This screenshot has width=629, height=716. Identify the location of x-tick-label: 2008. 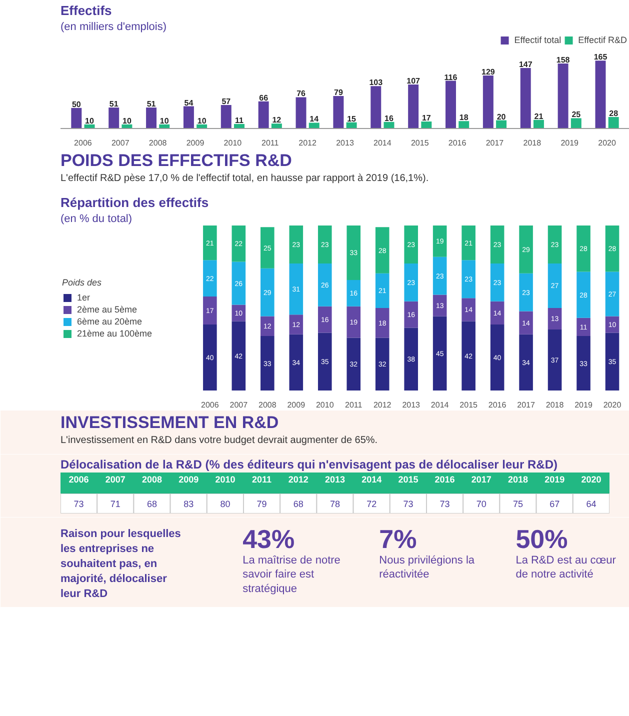
(152, 479).